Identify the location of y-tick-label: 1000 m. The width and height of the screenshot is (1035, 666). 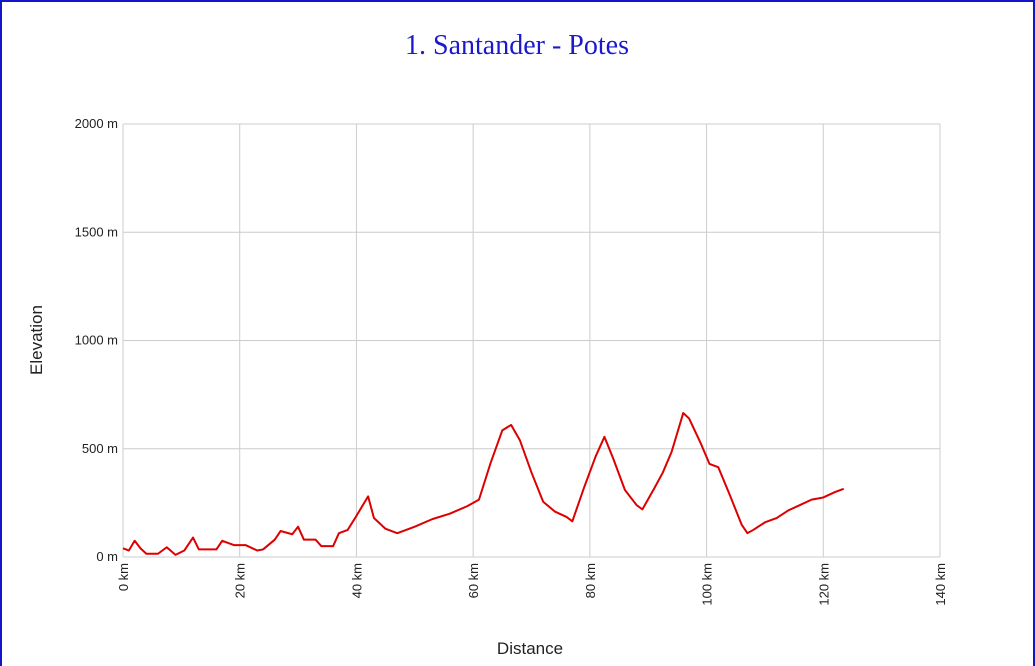
(96, 340).